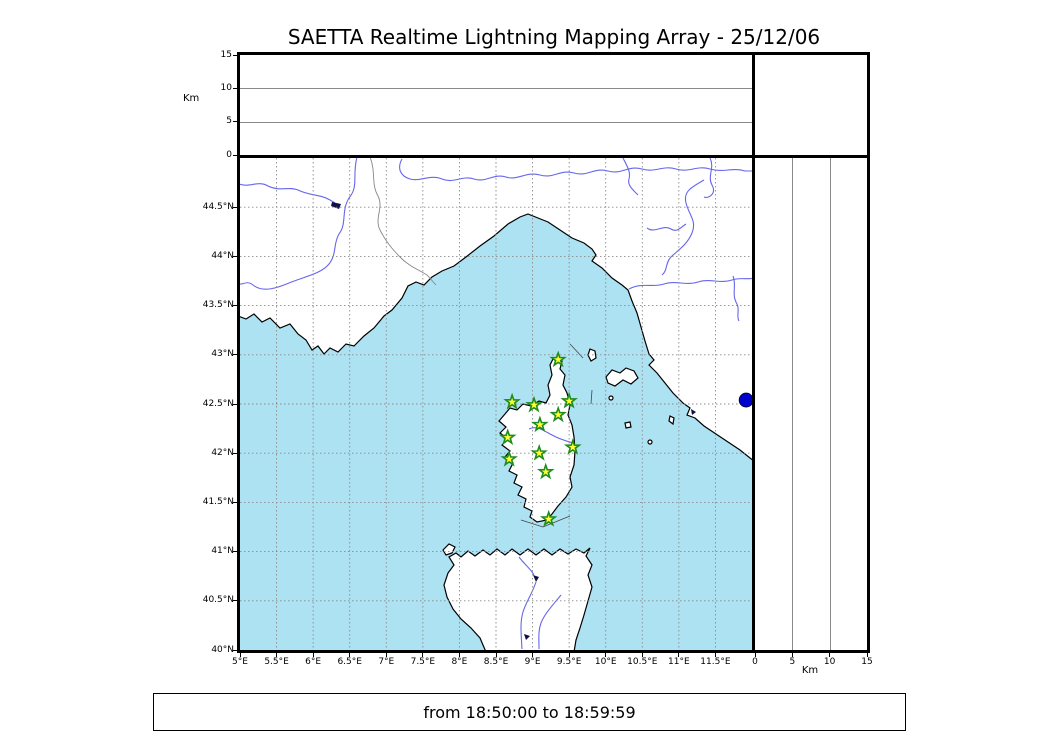  I want to click on lon-tick-label: 10.5°E, so click(642, 662).